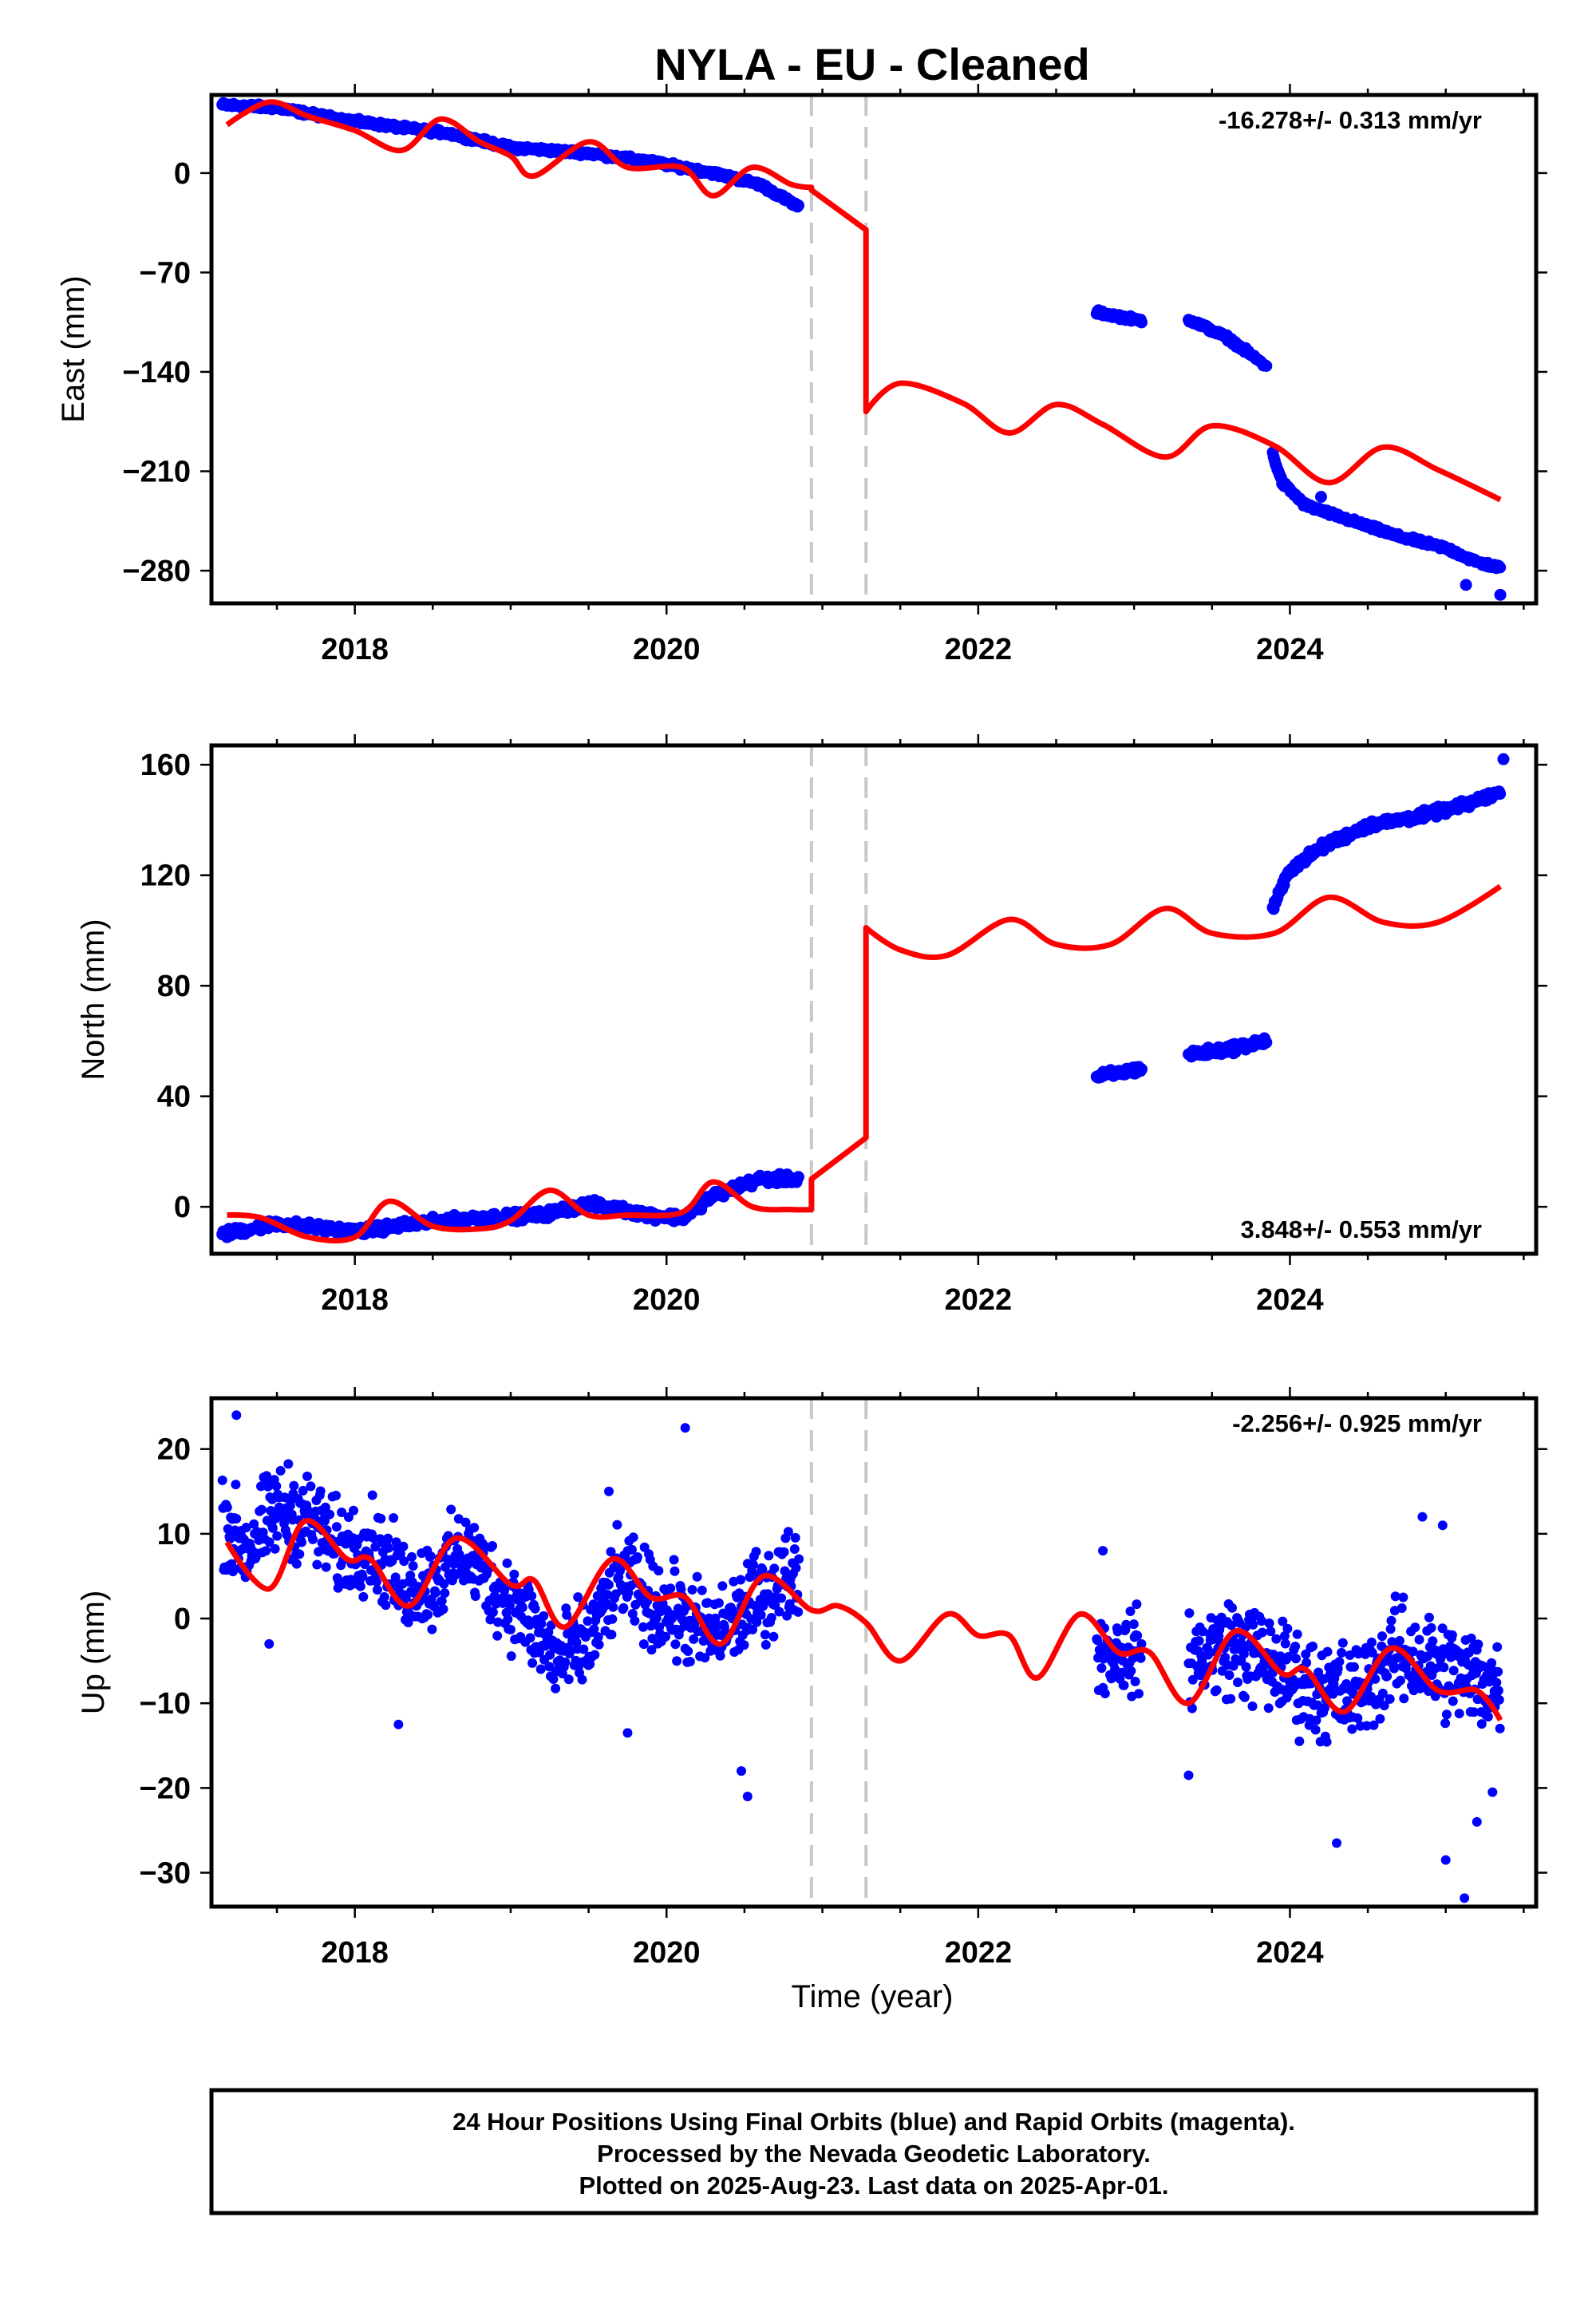 Image resolution: width=1596 pixels, height=2316 pixels. What do you see at coordinates (355, 1300) in the screenshot?
I see `north-x-tick-label: 2018` at bounding box center [355, 1300].